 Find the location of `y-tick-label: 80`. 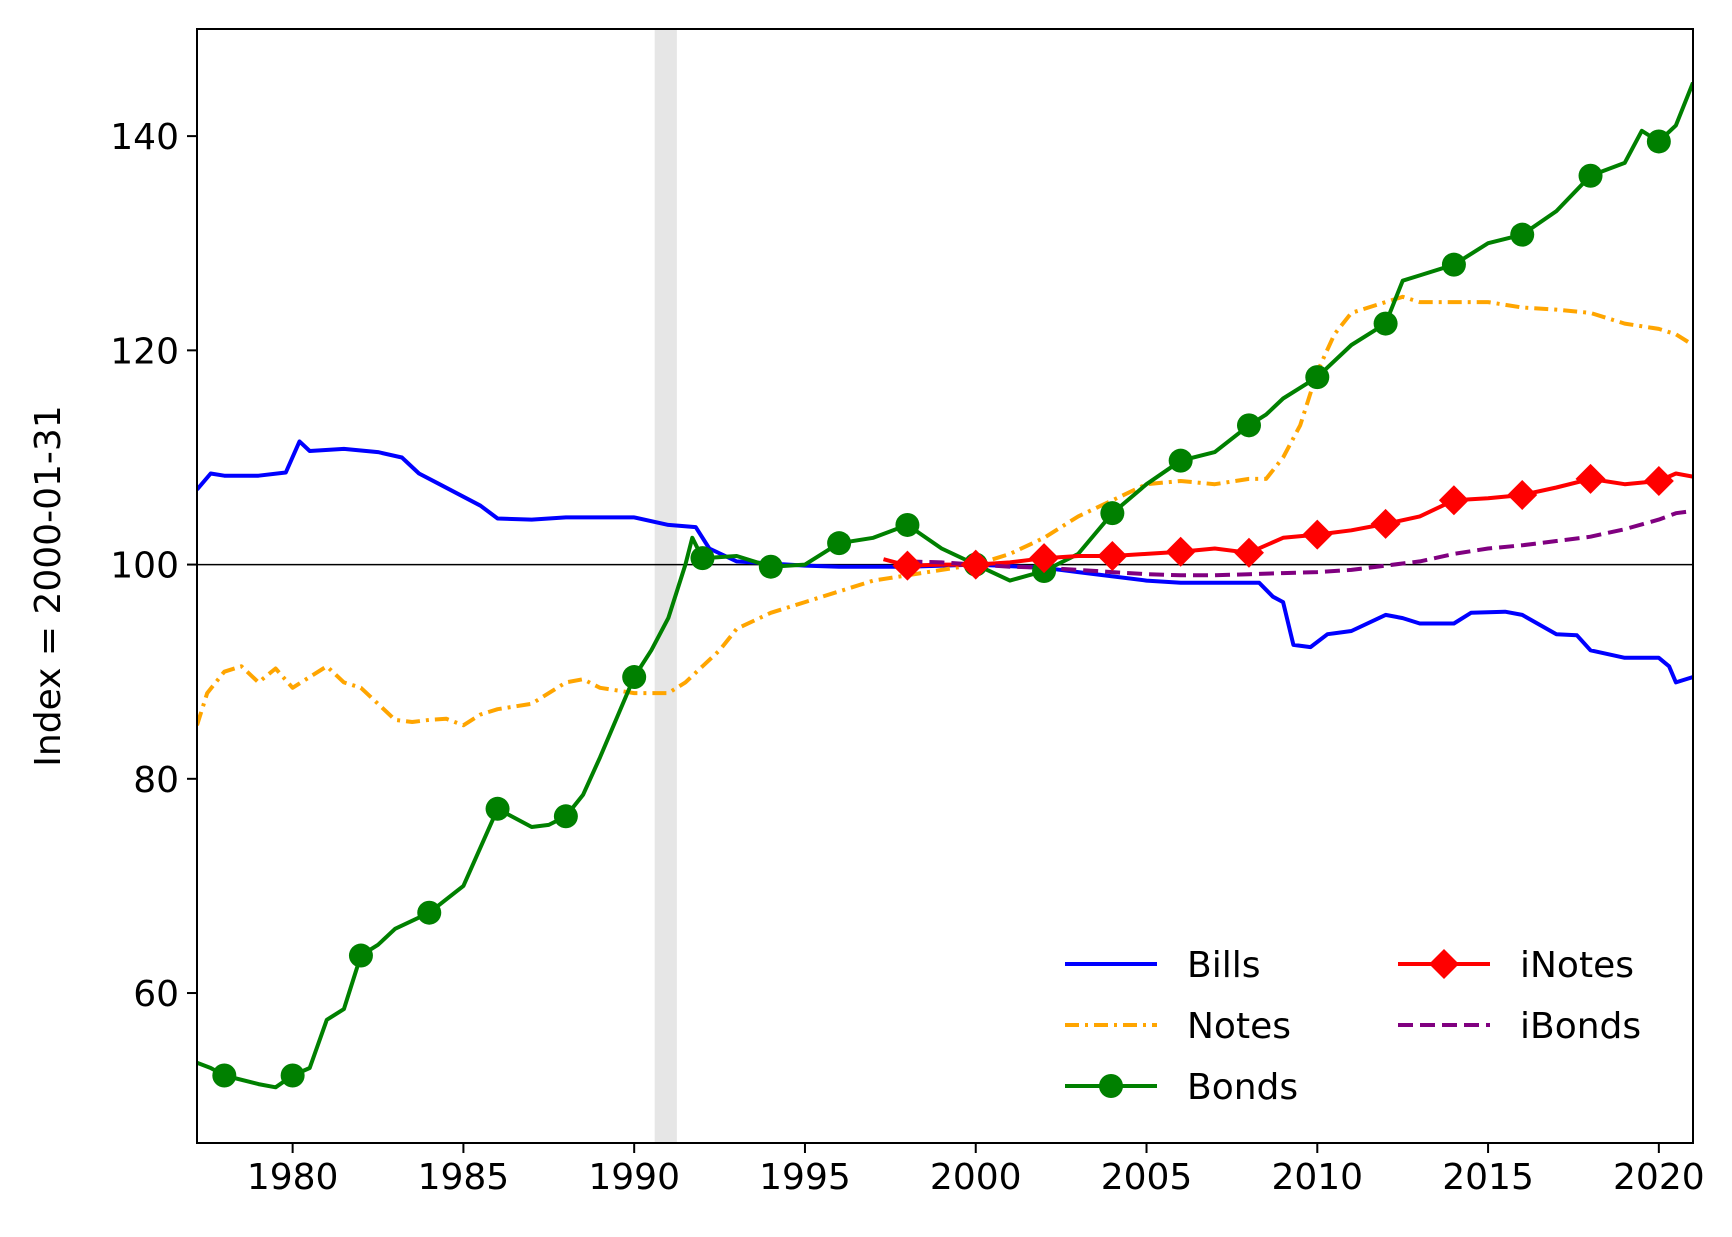

y-tick-label: 80 is located at coordinates (156, 780).